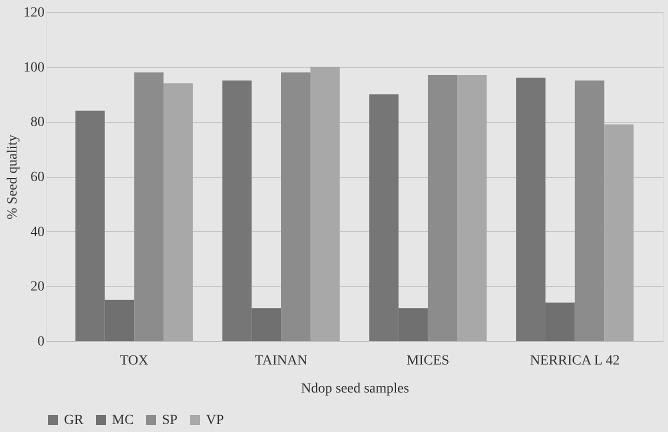 This screenshot has height=432, width=668. I want to click on y-tick-label: 100, so click(34, 68).